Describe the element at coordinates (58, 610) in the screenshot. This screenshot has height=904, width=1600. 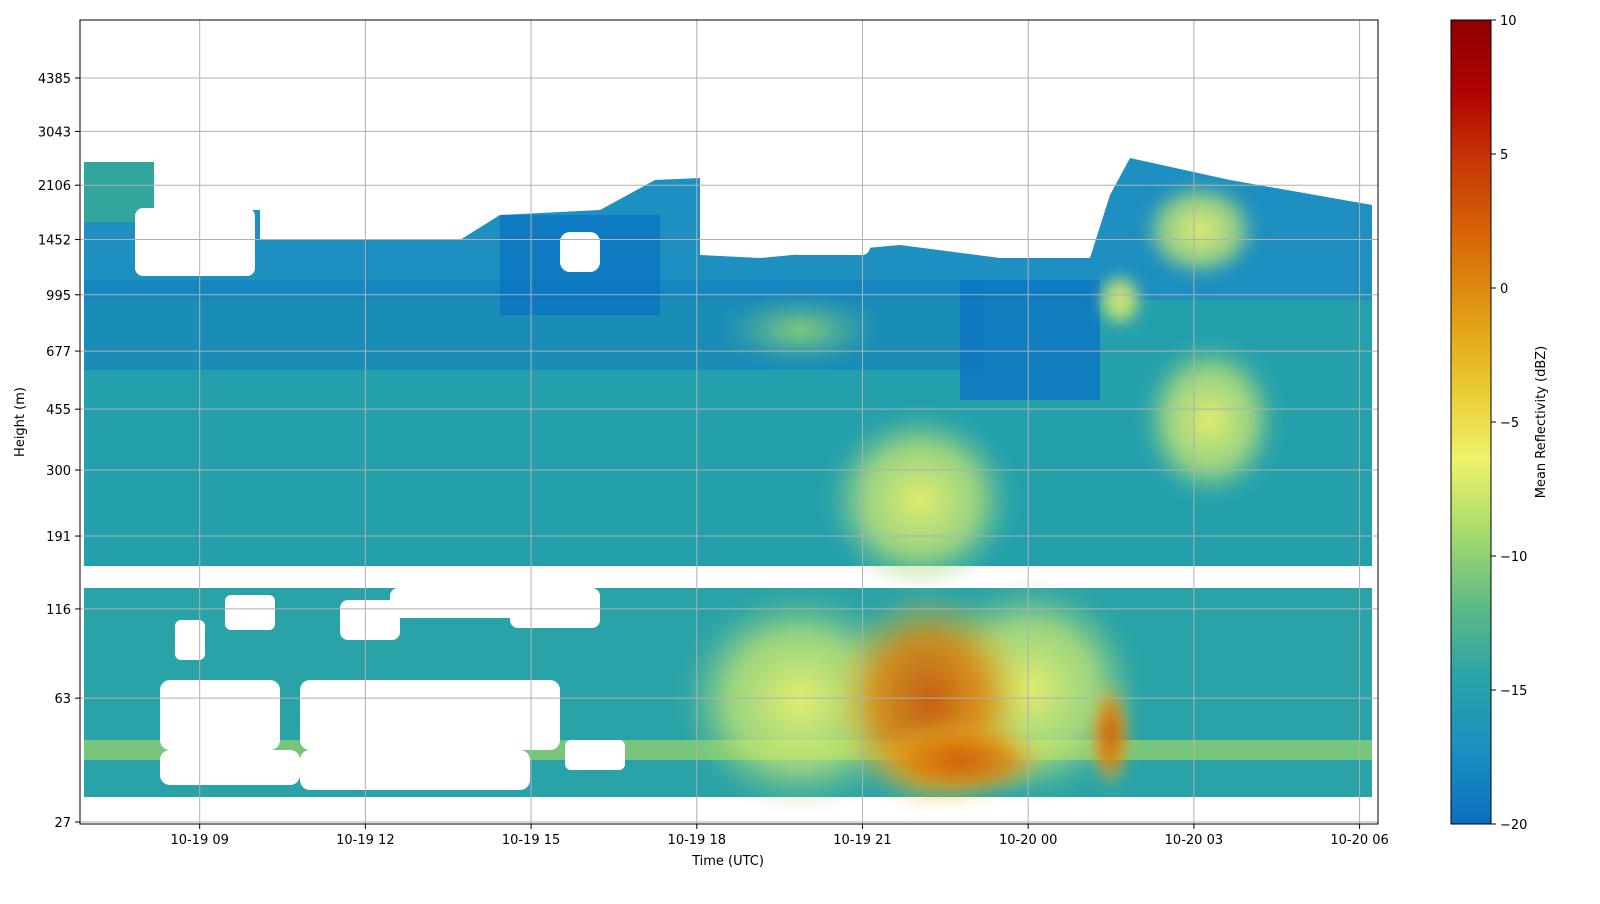
I see `y-tick-label: 116` at that location.